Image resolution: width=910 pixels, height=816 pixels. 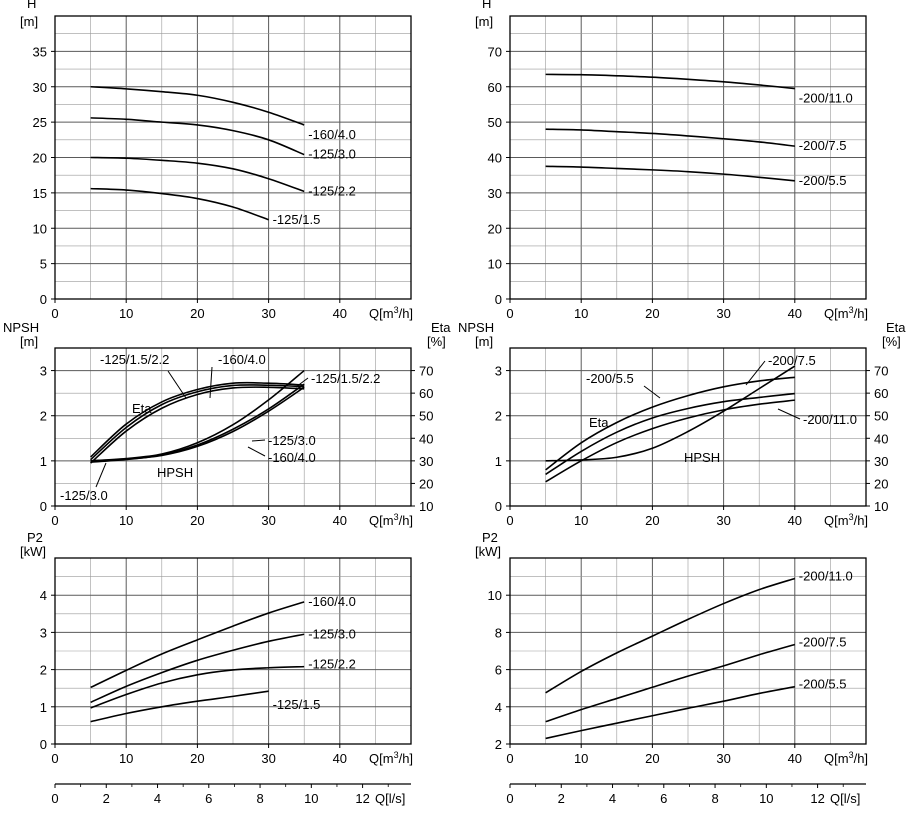 I want to click on y-axis-label: H, so click(x=486, y=5).